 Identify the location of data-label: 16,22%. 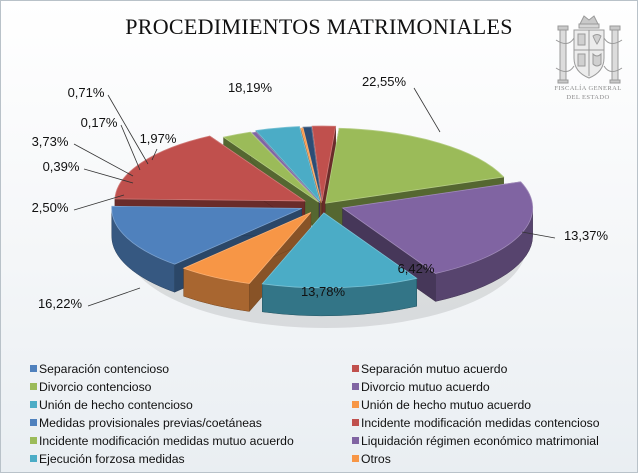
(60, 303).